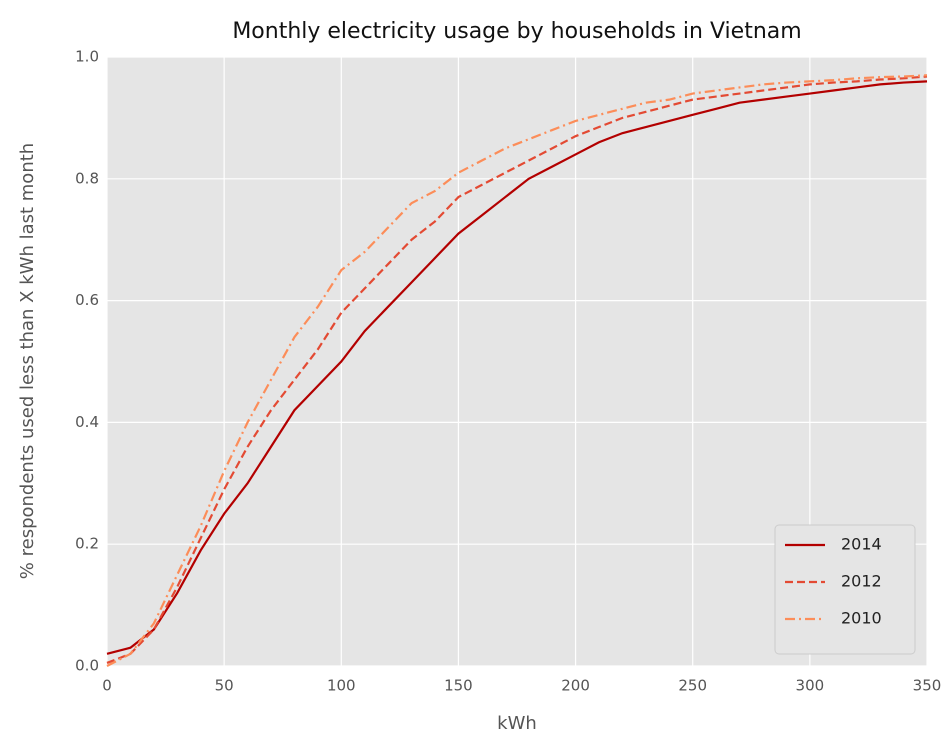  What do you see at coordinates (458, 686) in the screenshot?
I see `x-tick-label: 150` at bounding box center [458, 686].